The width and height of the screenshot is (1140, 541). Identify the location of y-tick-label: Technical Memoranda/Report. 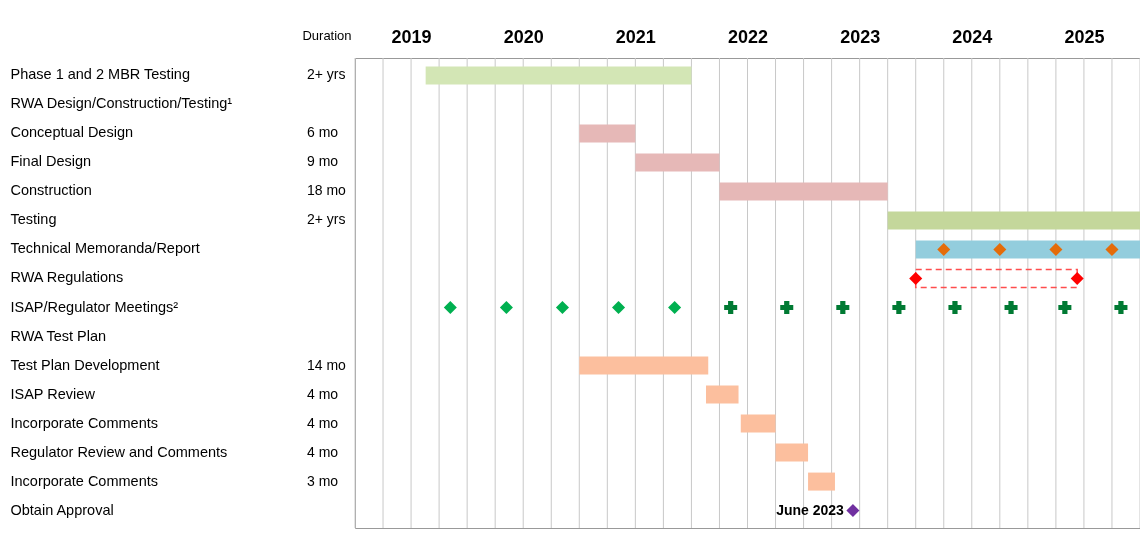
(105, 248).